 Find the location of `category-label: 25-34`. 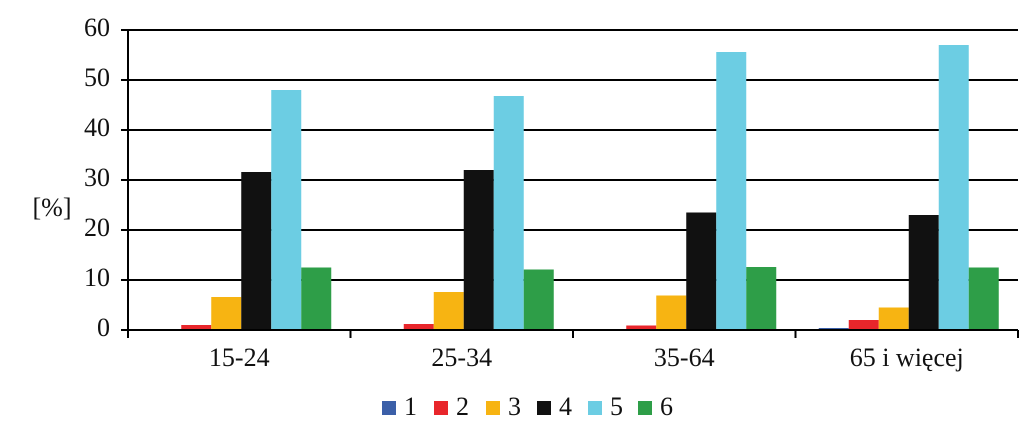

category-label: 25-34 is located at coordinates (461, 357).